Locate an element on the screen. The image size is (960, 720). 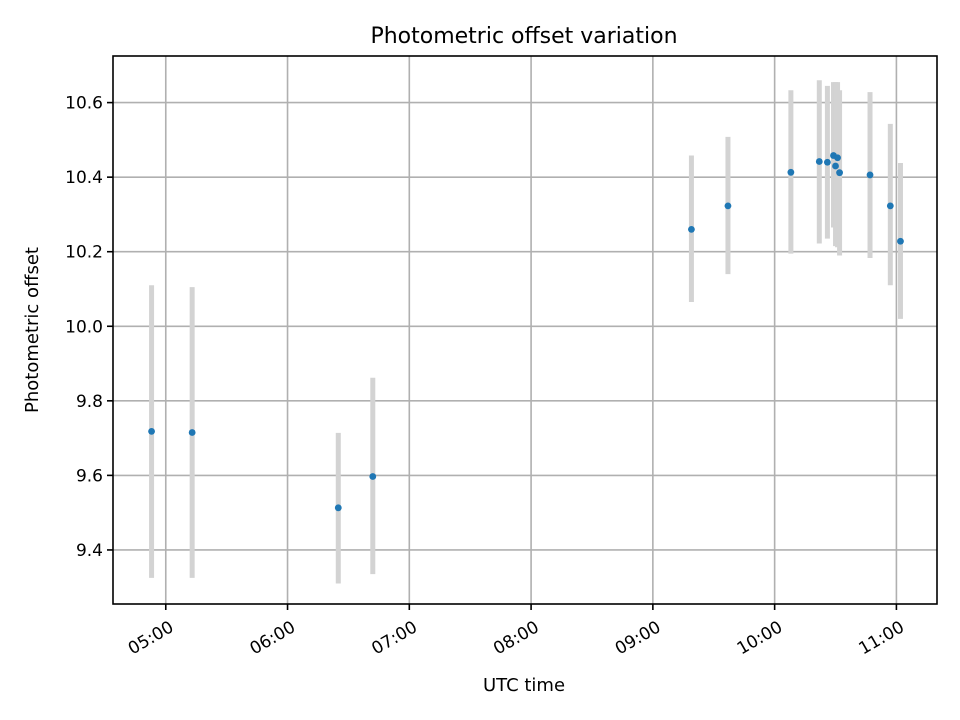
y-tick-label: 9.8 is located at coordinates (89, 402).